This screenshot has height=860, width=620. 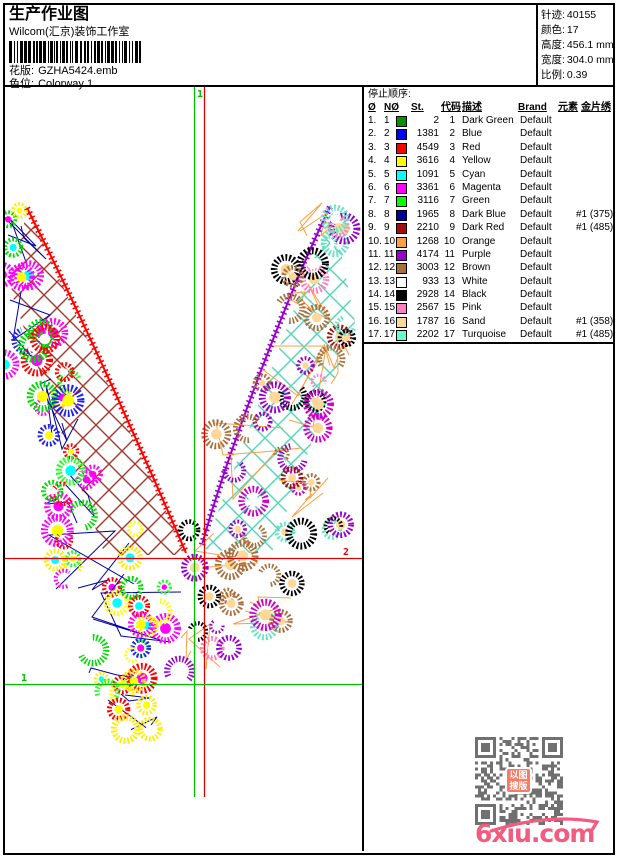 I want to click on column-header: Ø, so click(x=372, y=107).